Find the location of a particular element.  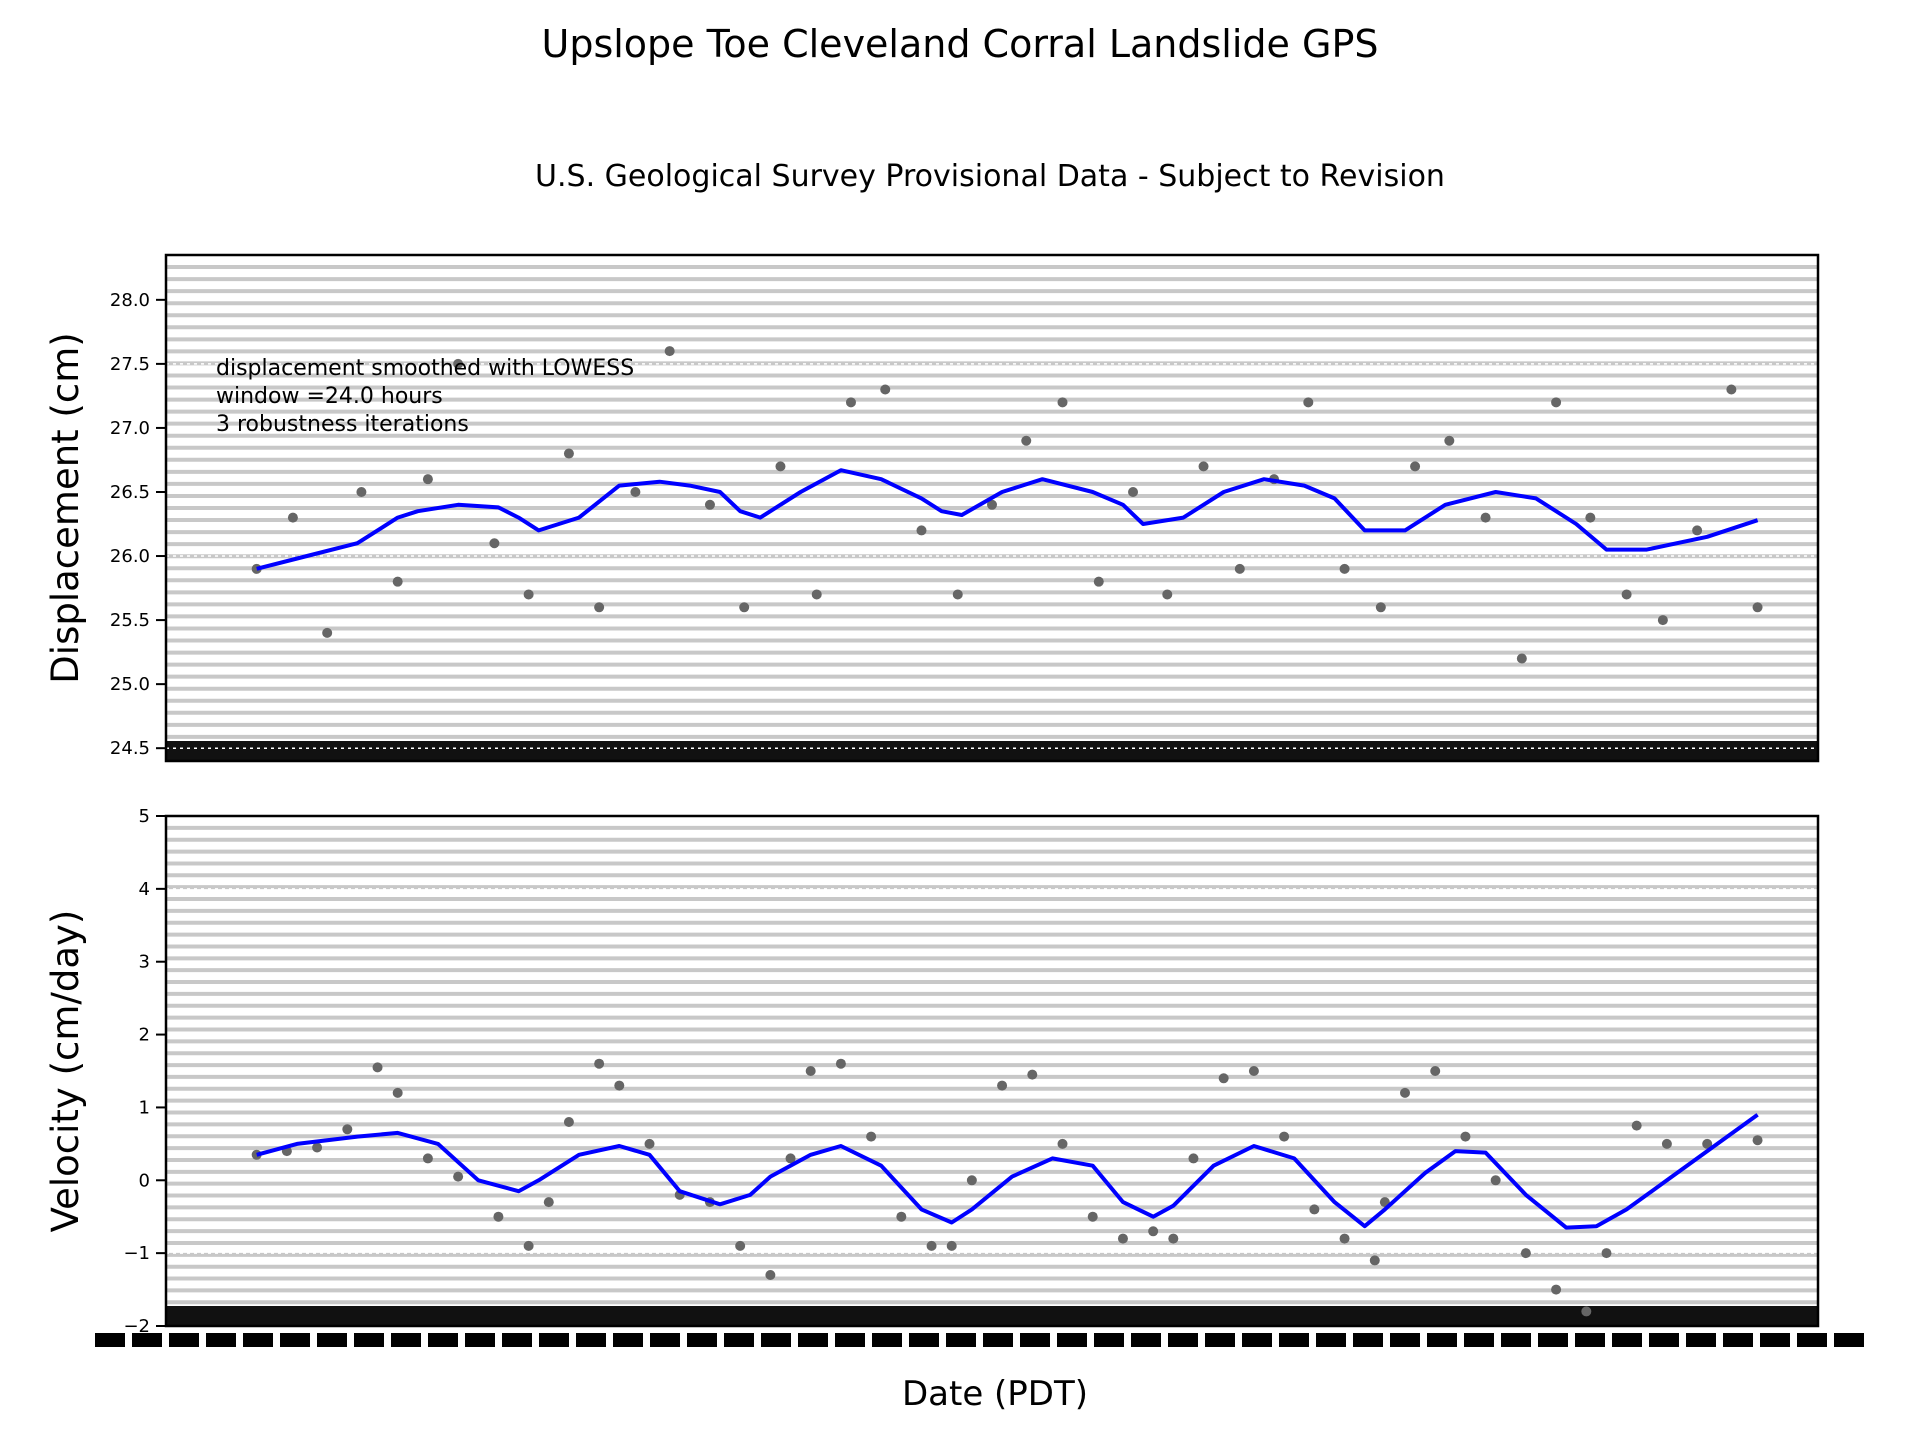

y-tick-label: 25.5 is located at coordinates (130, 620).